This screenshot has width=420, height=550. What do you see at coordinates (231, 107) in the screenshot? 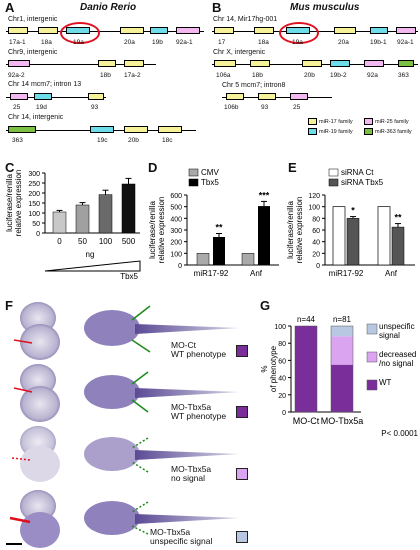
I see `gene-label: 106b` at bounding box center [231, 107].